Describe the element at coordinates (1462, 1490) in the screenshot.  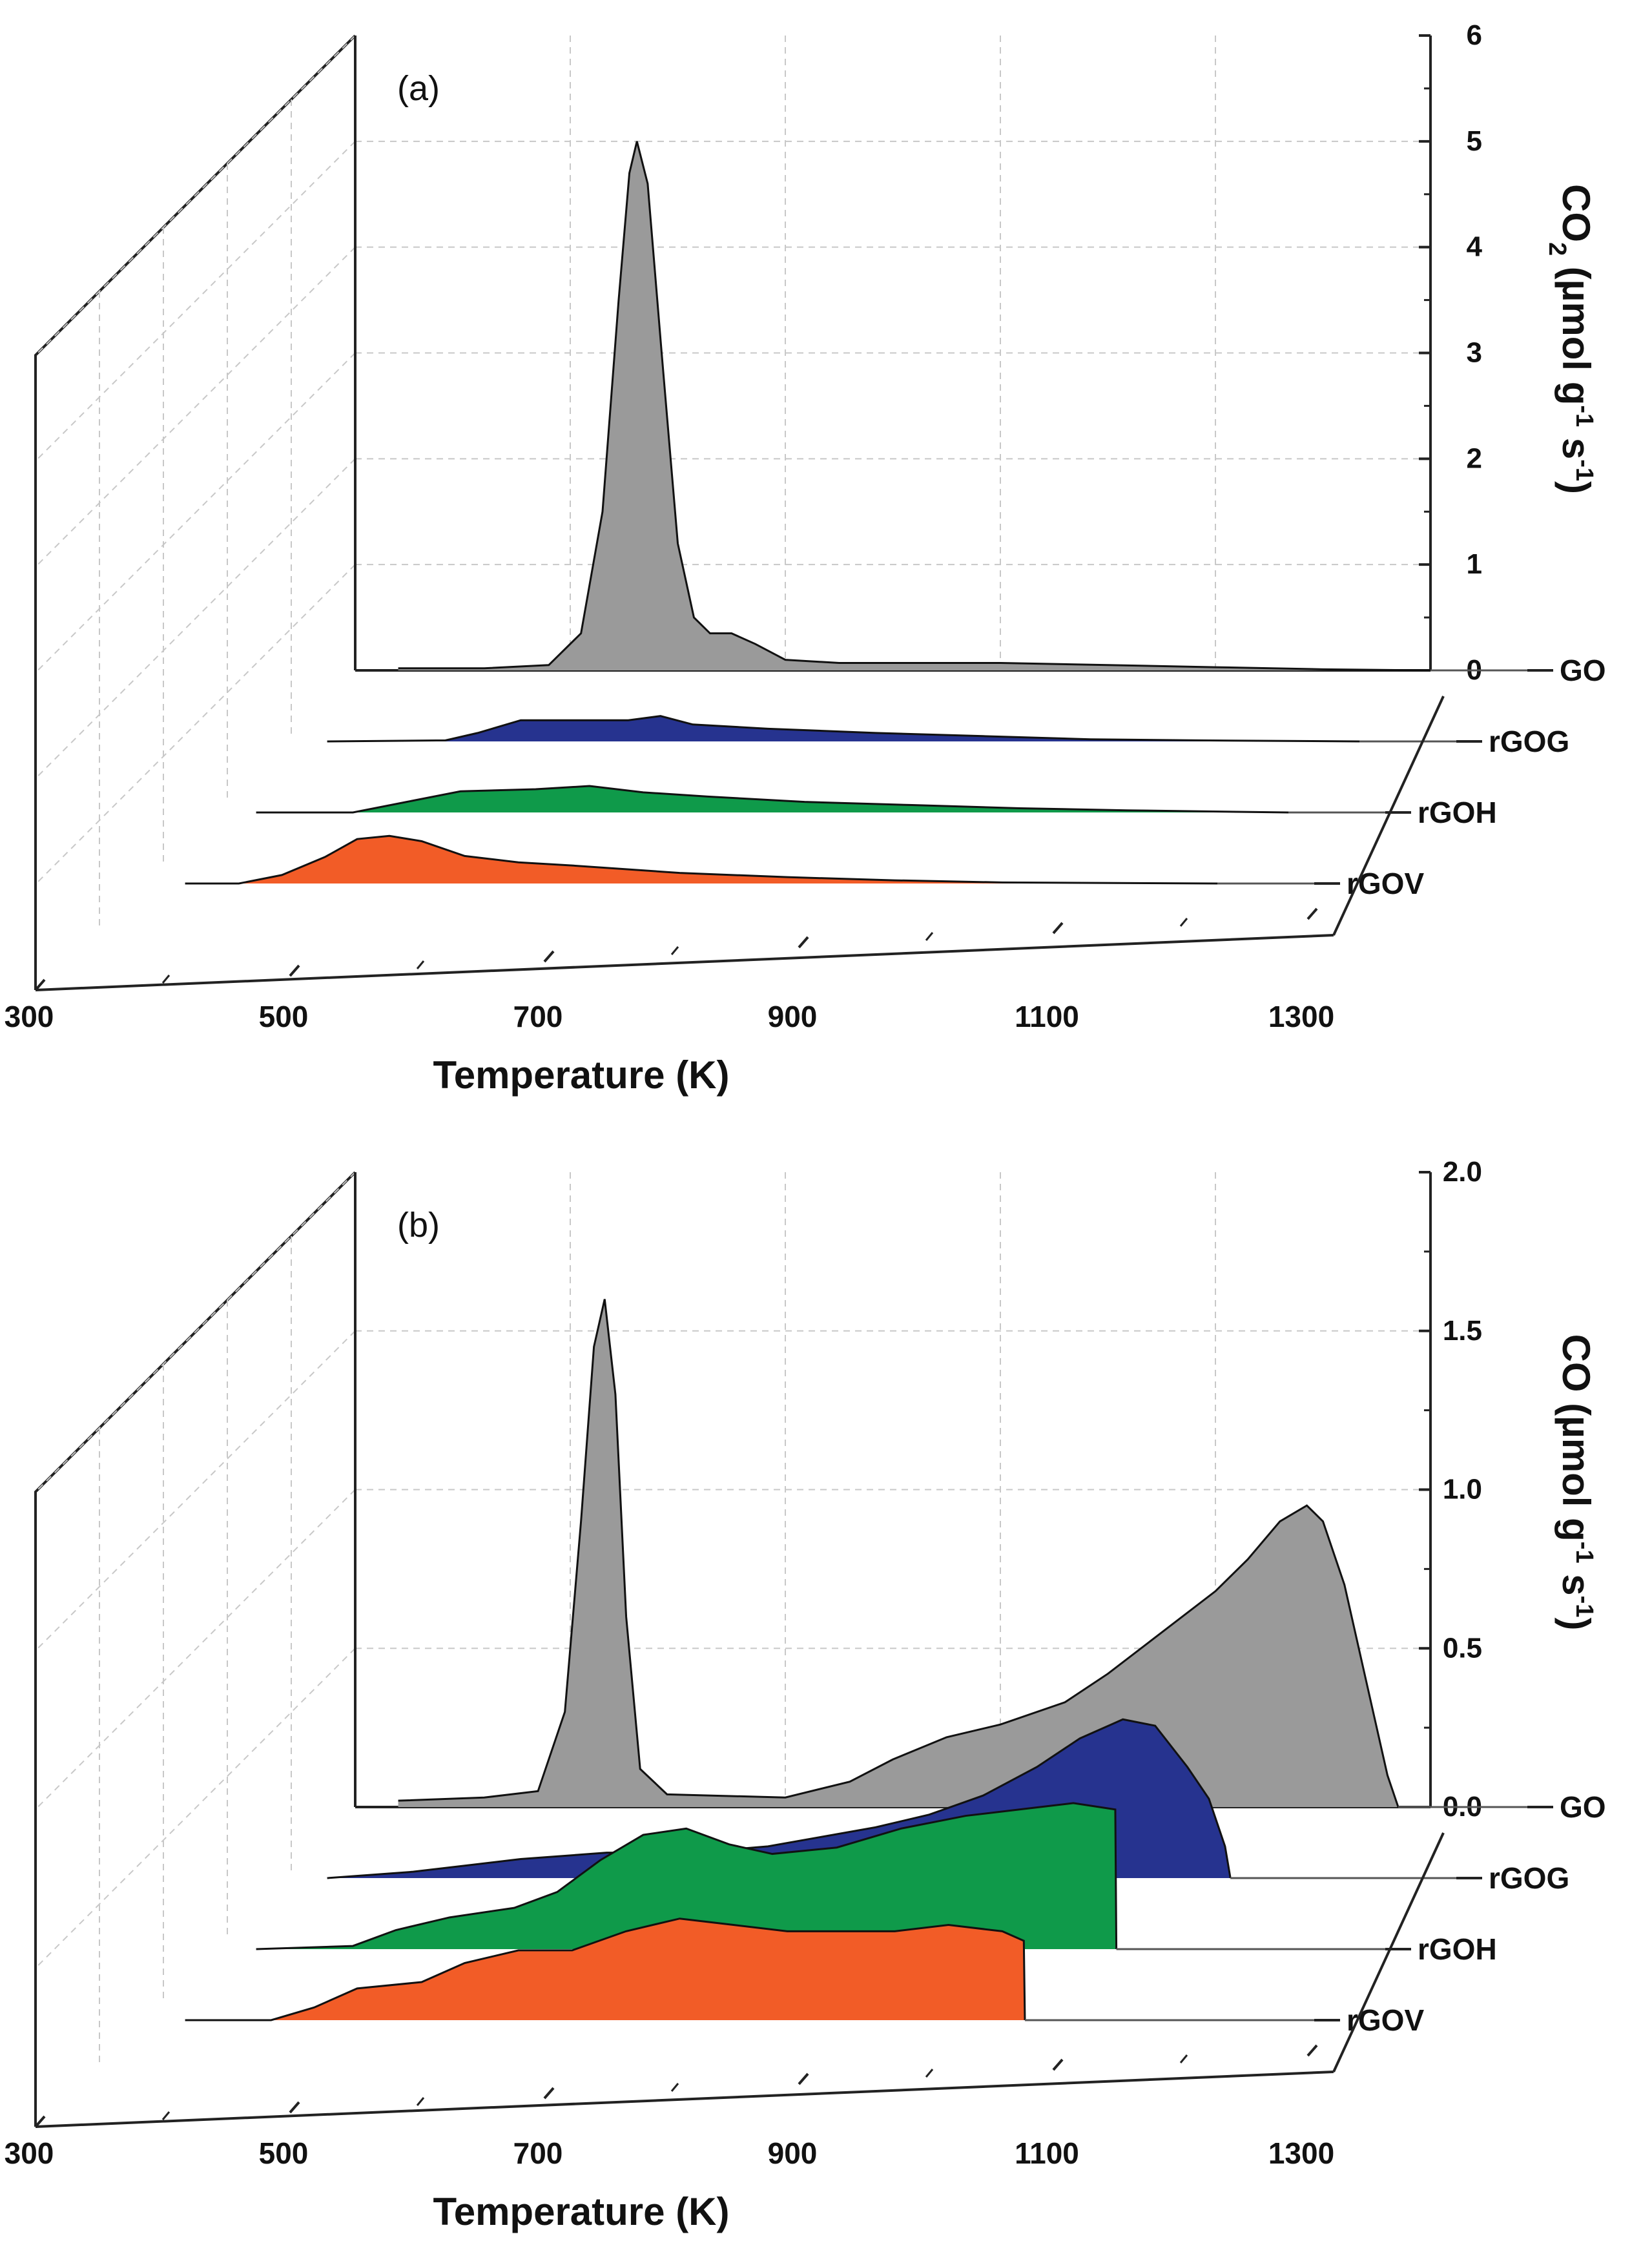
I see `y-tick-label: 1.0` at that location.